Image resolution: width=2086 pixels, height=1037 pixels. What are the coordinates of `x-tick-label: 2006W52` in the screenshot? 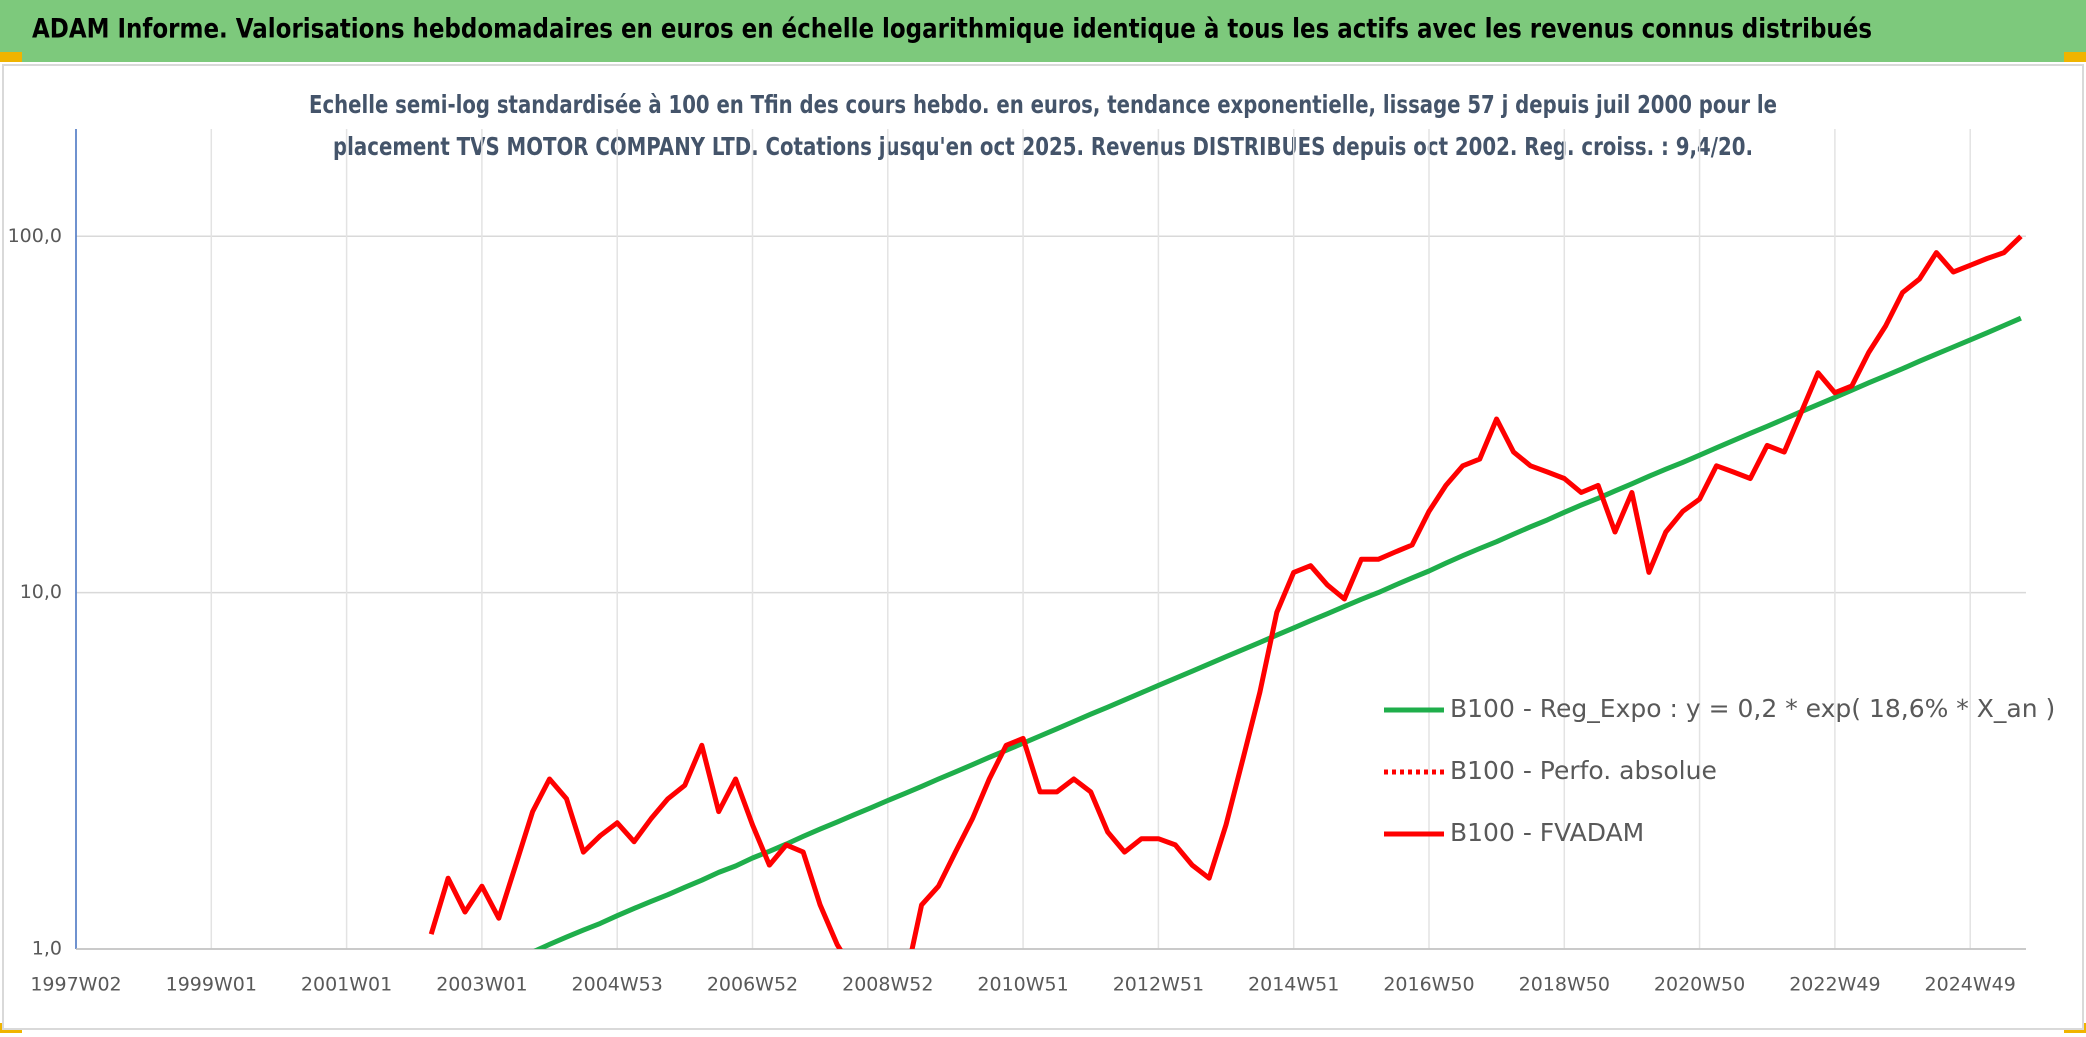 It's located at (752, 985).